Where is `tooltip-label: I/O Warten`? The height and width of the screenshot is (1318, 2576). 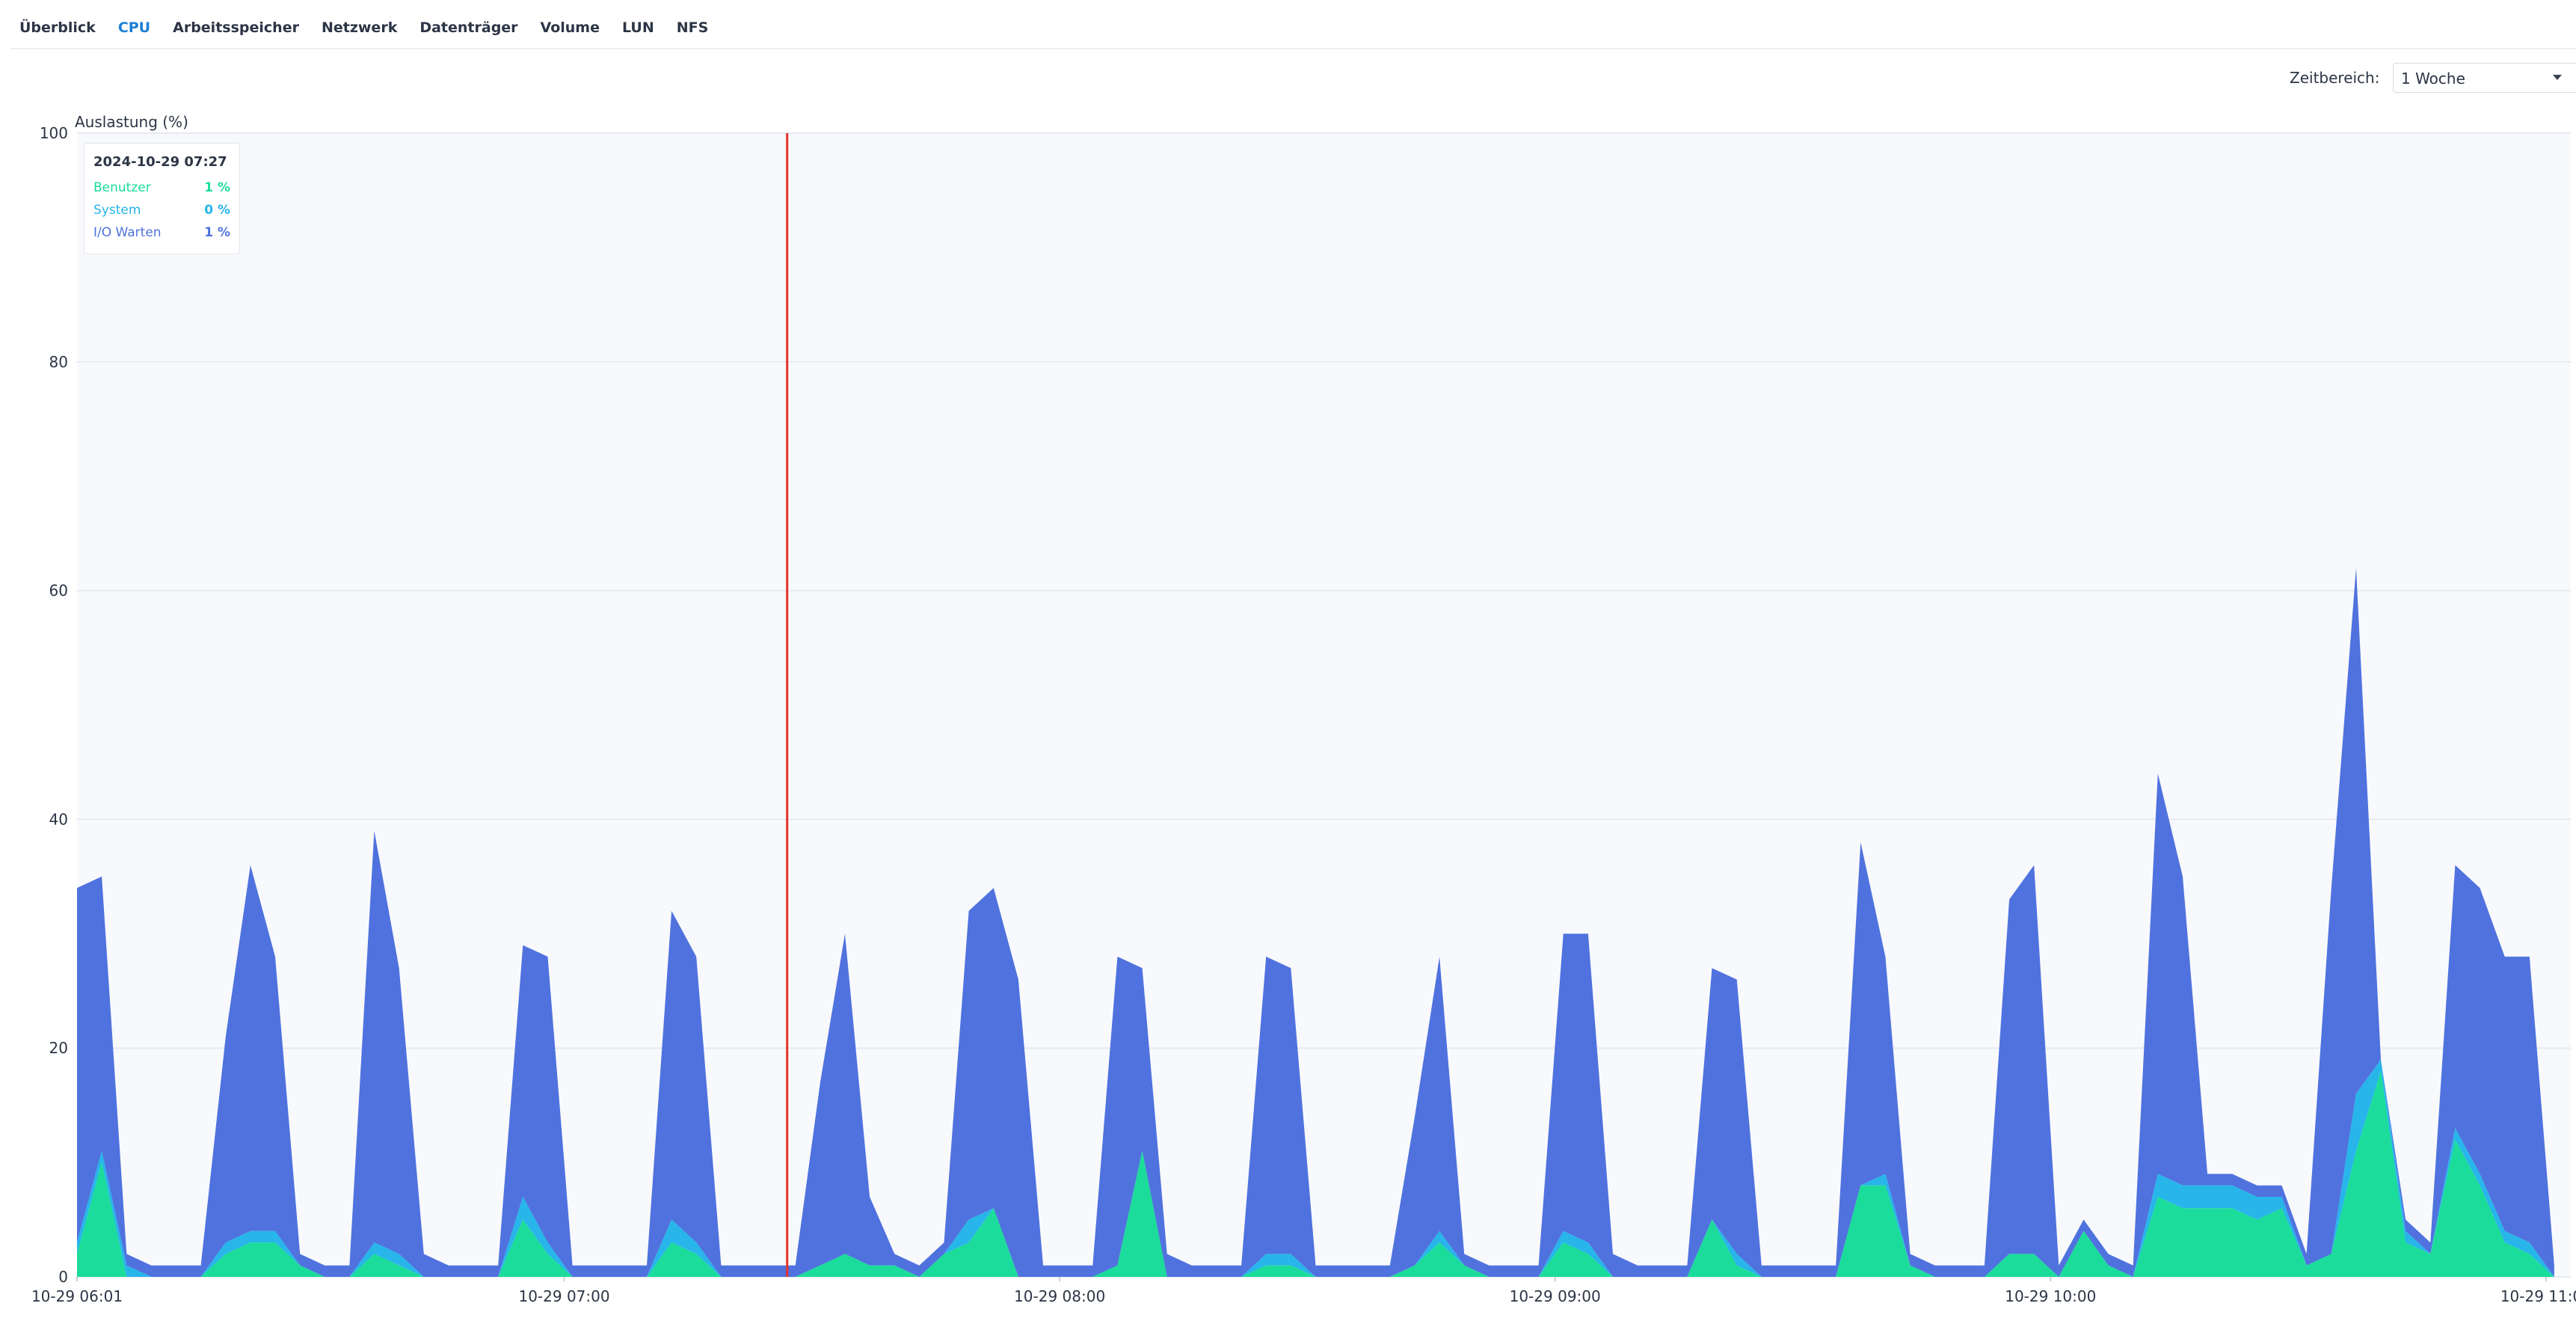
tooltip-label: I/O Warten is located at coordinates (127, 232).